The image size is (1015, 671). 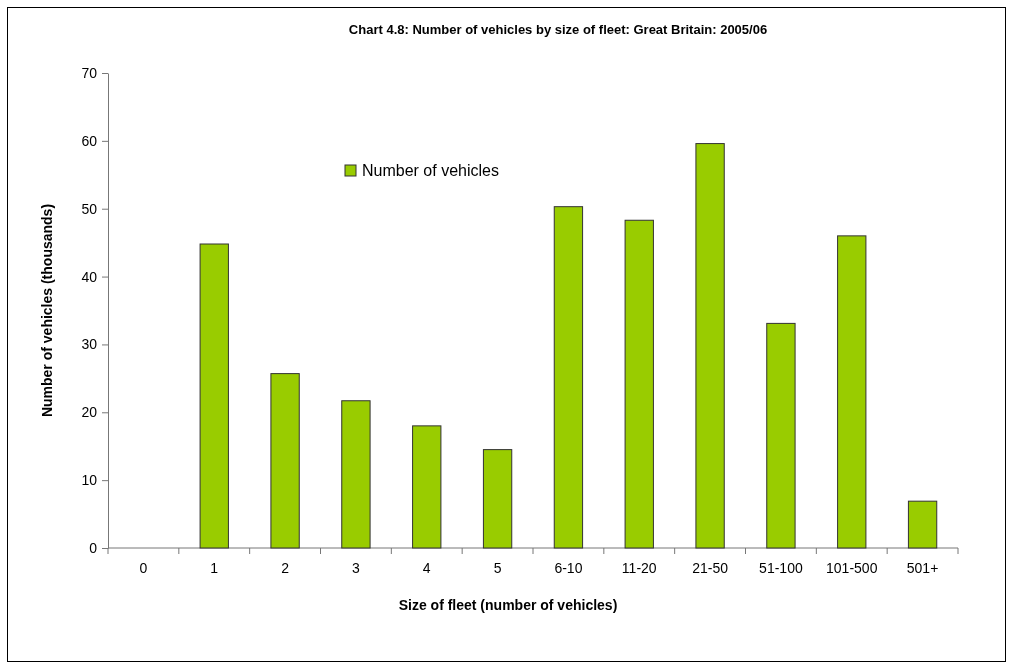 What do you see at coordinates (568, 568) in the screenshot?
I see `x-tick-label: 6-10` at bounding box center [568, 568].